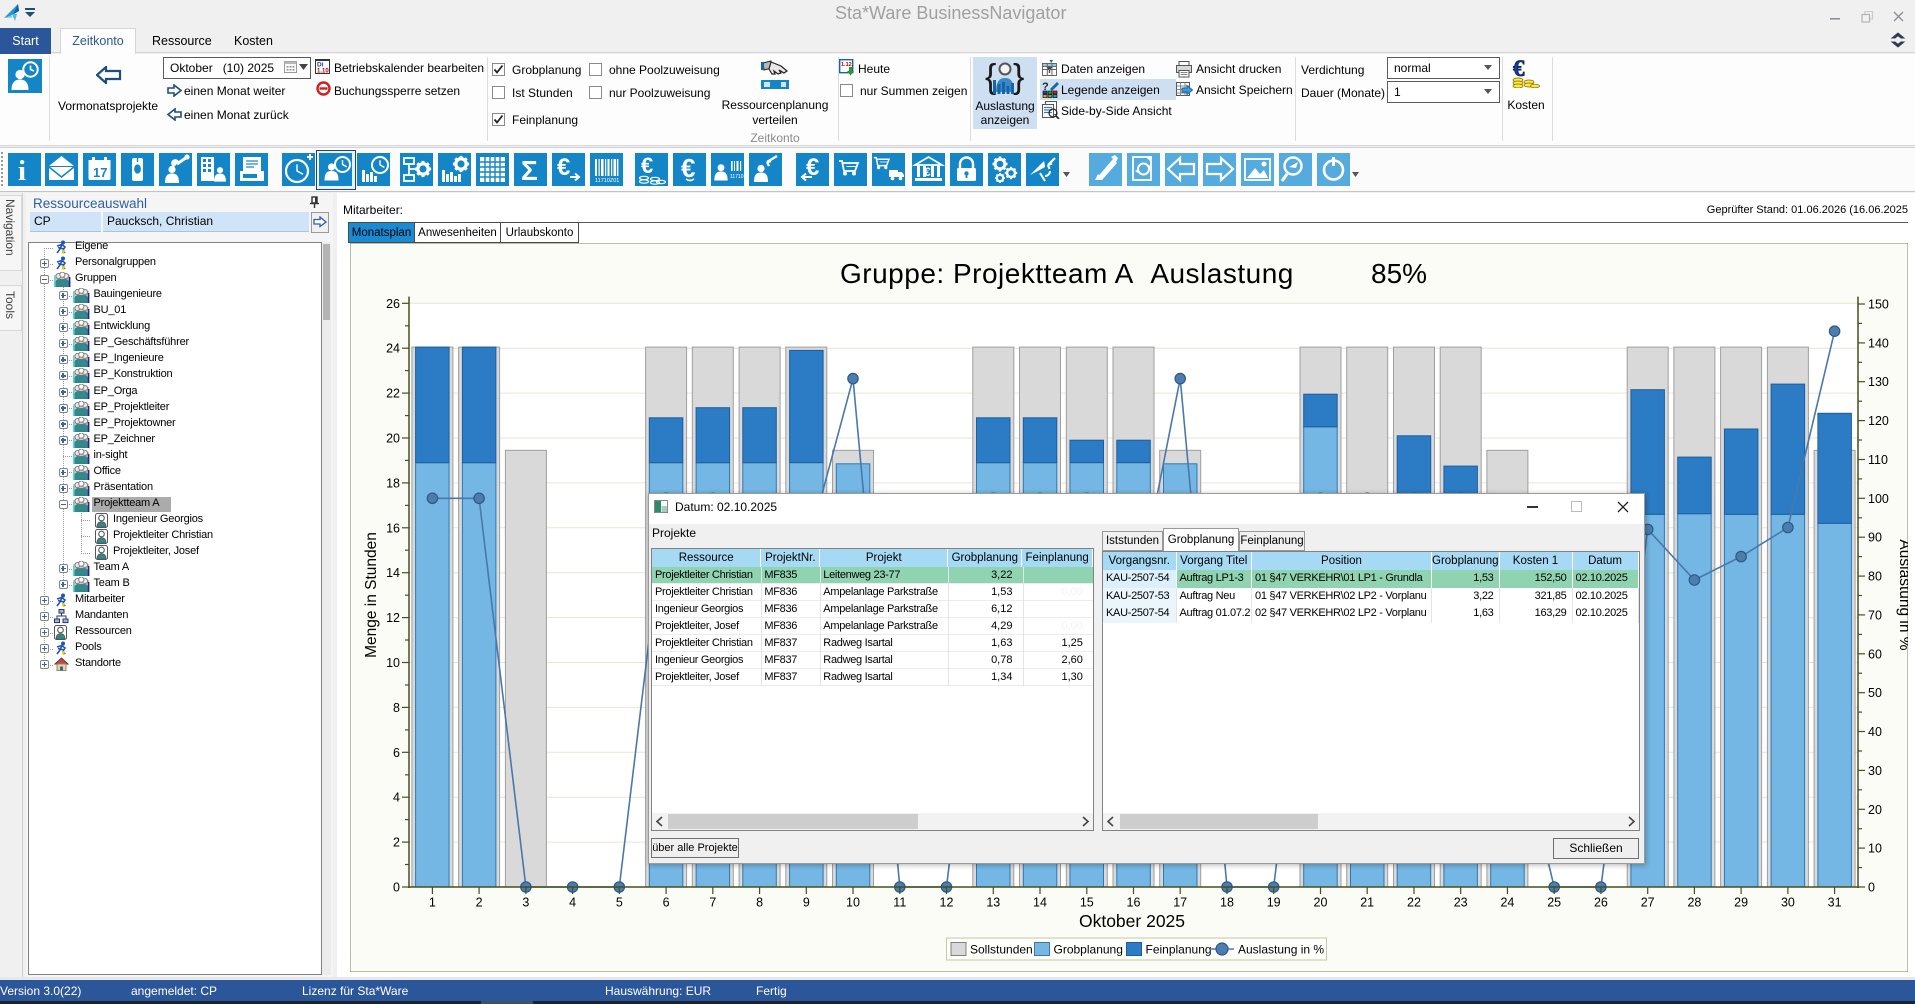 This screenshot has height=1004, width=1915. What do you see at coordinates (993, 903) in the screenshot?
I see `svg-text: 13` at bounding box center [993, 903].